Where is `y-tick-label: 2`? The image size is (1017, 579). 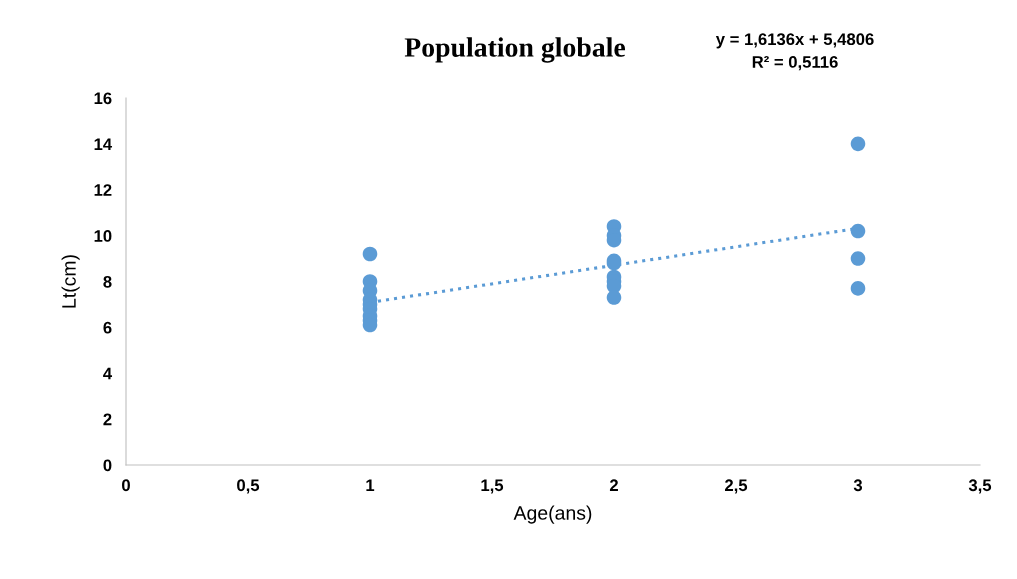 y-tick-label: 2 is located at coordinates (107, 419).